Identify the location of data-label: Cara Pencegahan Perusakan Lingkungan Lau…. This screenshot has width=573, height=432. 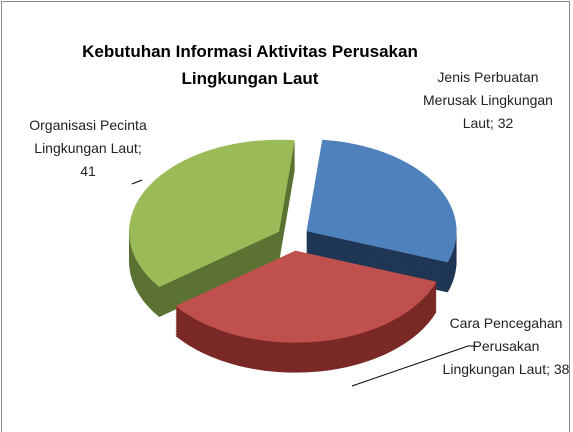
(506, 346).